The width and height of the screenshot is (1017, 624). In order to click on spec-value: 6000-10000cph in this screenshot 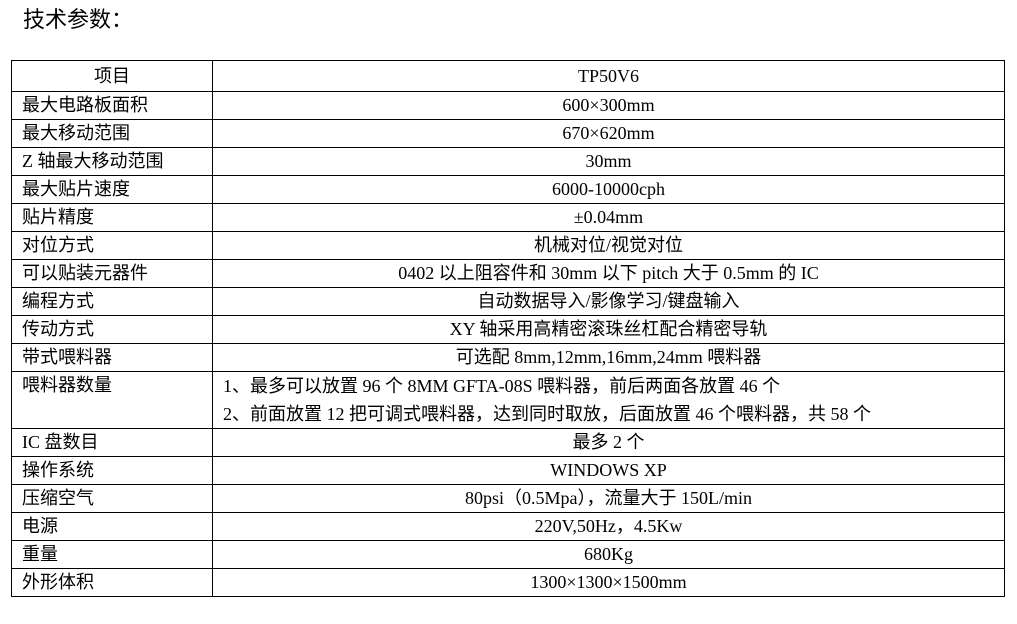, I will do `click(608, 189)`.